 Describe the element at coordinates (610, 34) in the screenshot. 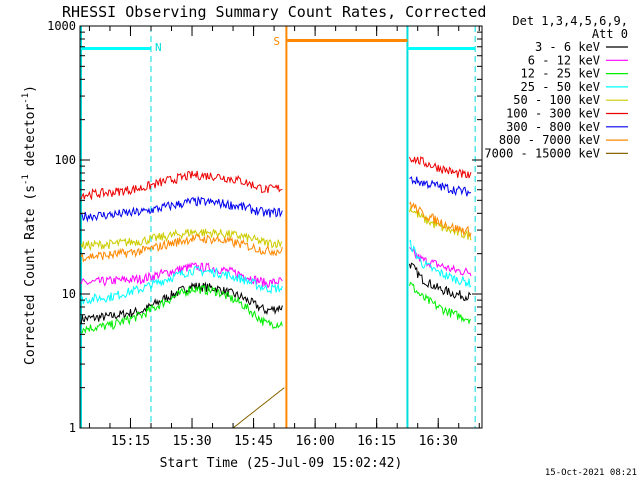

I see `legend-header-line2: Att 0` at that location.